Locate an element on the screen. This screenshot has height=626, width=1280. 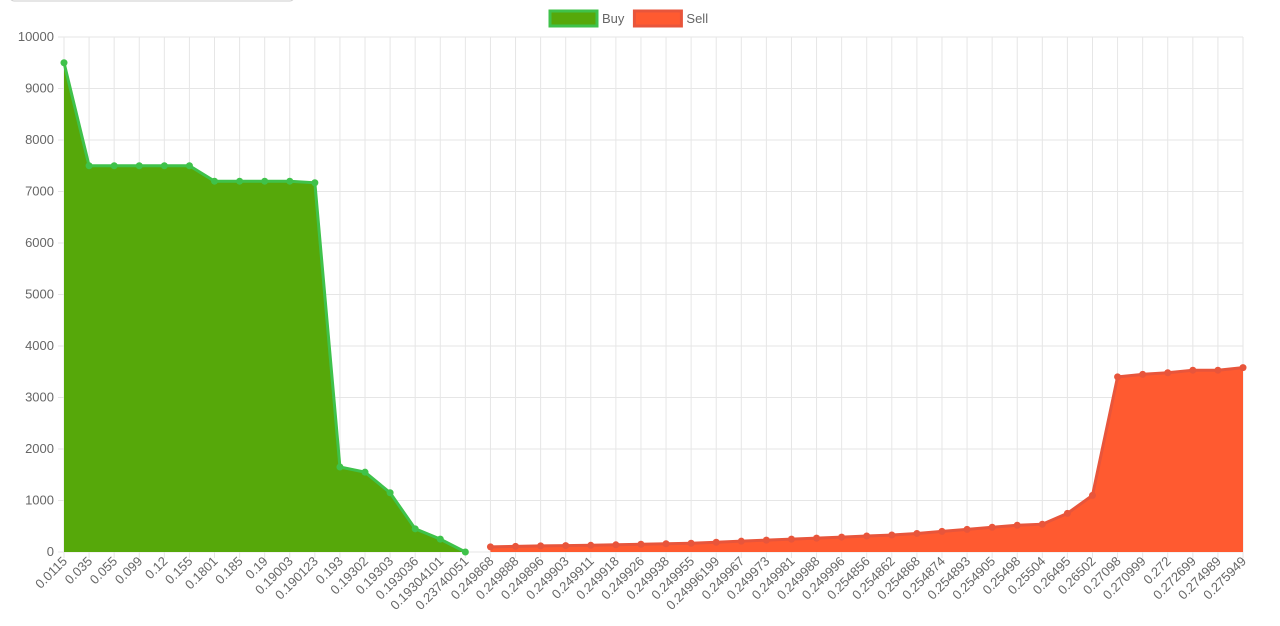
y-tick-label: 9000 is located at coordinates (39, 88).